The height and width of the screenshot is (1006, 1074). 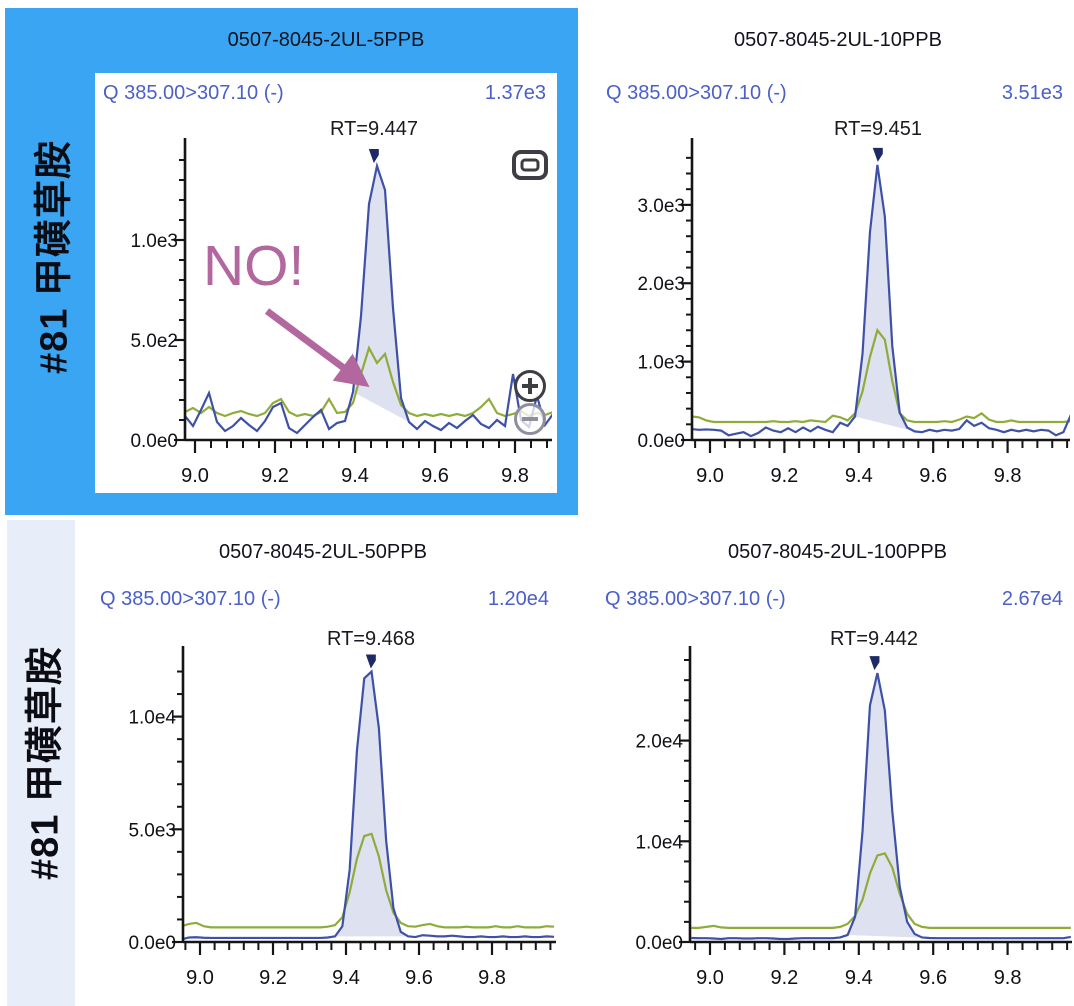 I want to click on rt-label-50ppb: RT=9.468, so click(x=371, y=639).